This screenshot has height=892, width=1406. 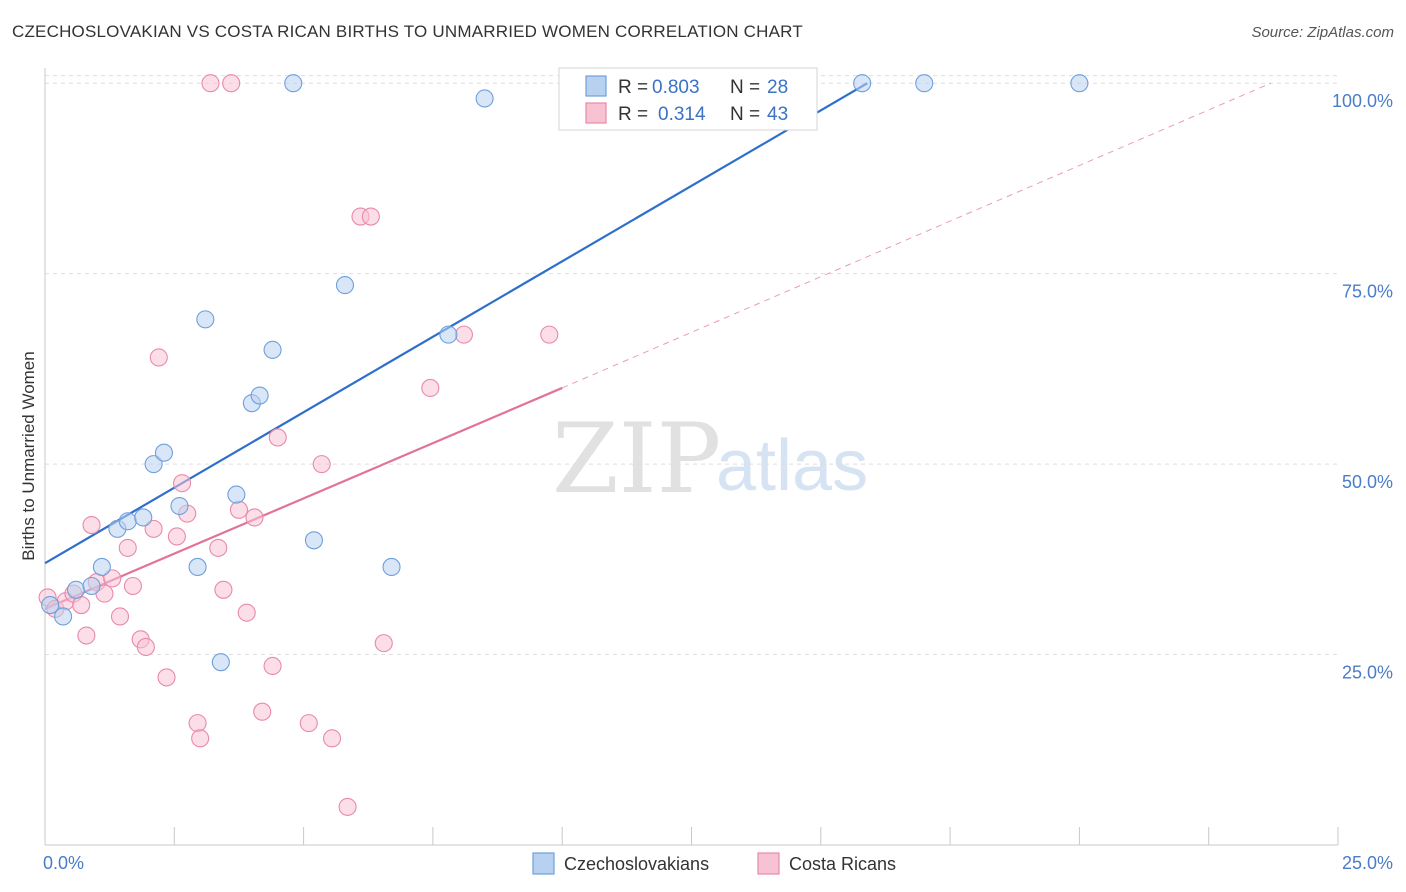 I want to click on legend-n-value-1: 28, so click(x=777, y=87).